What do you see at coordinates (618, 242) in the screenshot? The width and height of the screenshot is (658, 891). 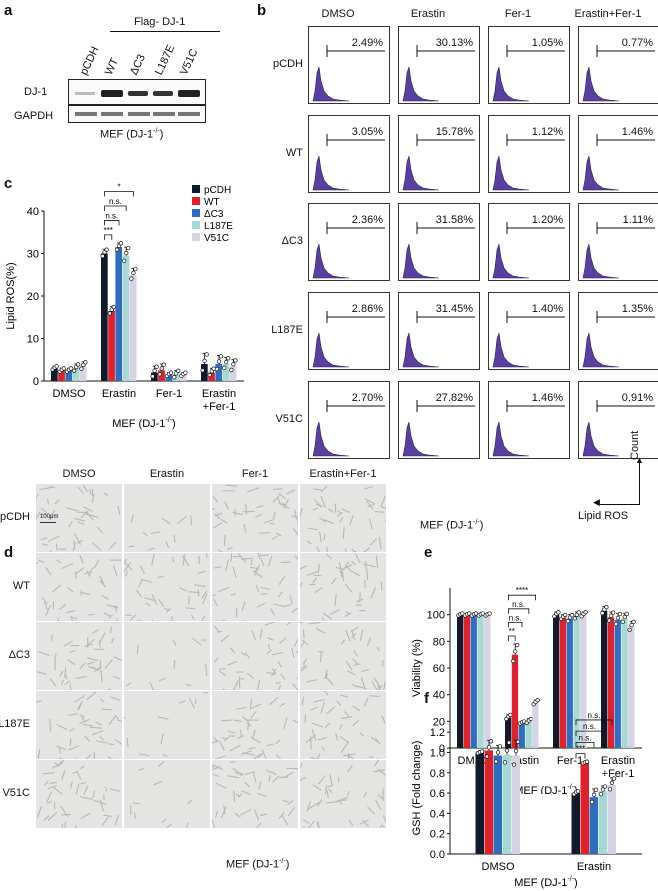 I see `flow-histogram-plot: 1.11%` at bounding box center [618, 242].